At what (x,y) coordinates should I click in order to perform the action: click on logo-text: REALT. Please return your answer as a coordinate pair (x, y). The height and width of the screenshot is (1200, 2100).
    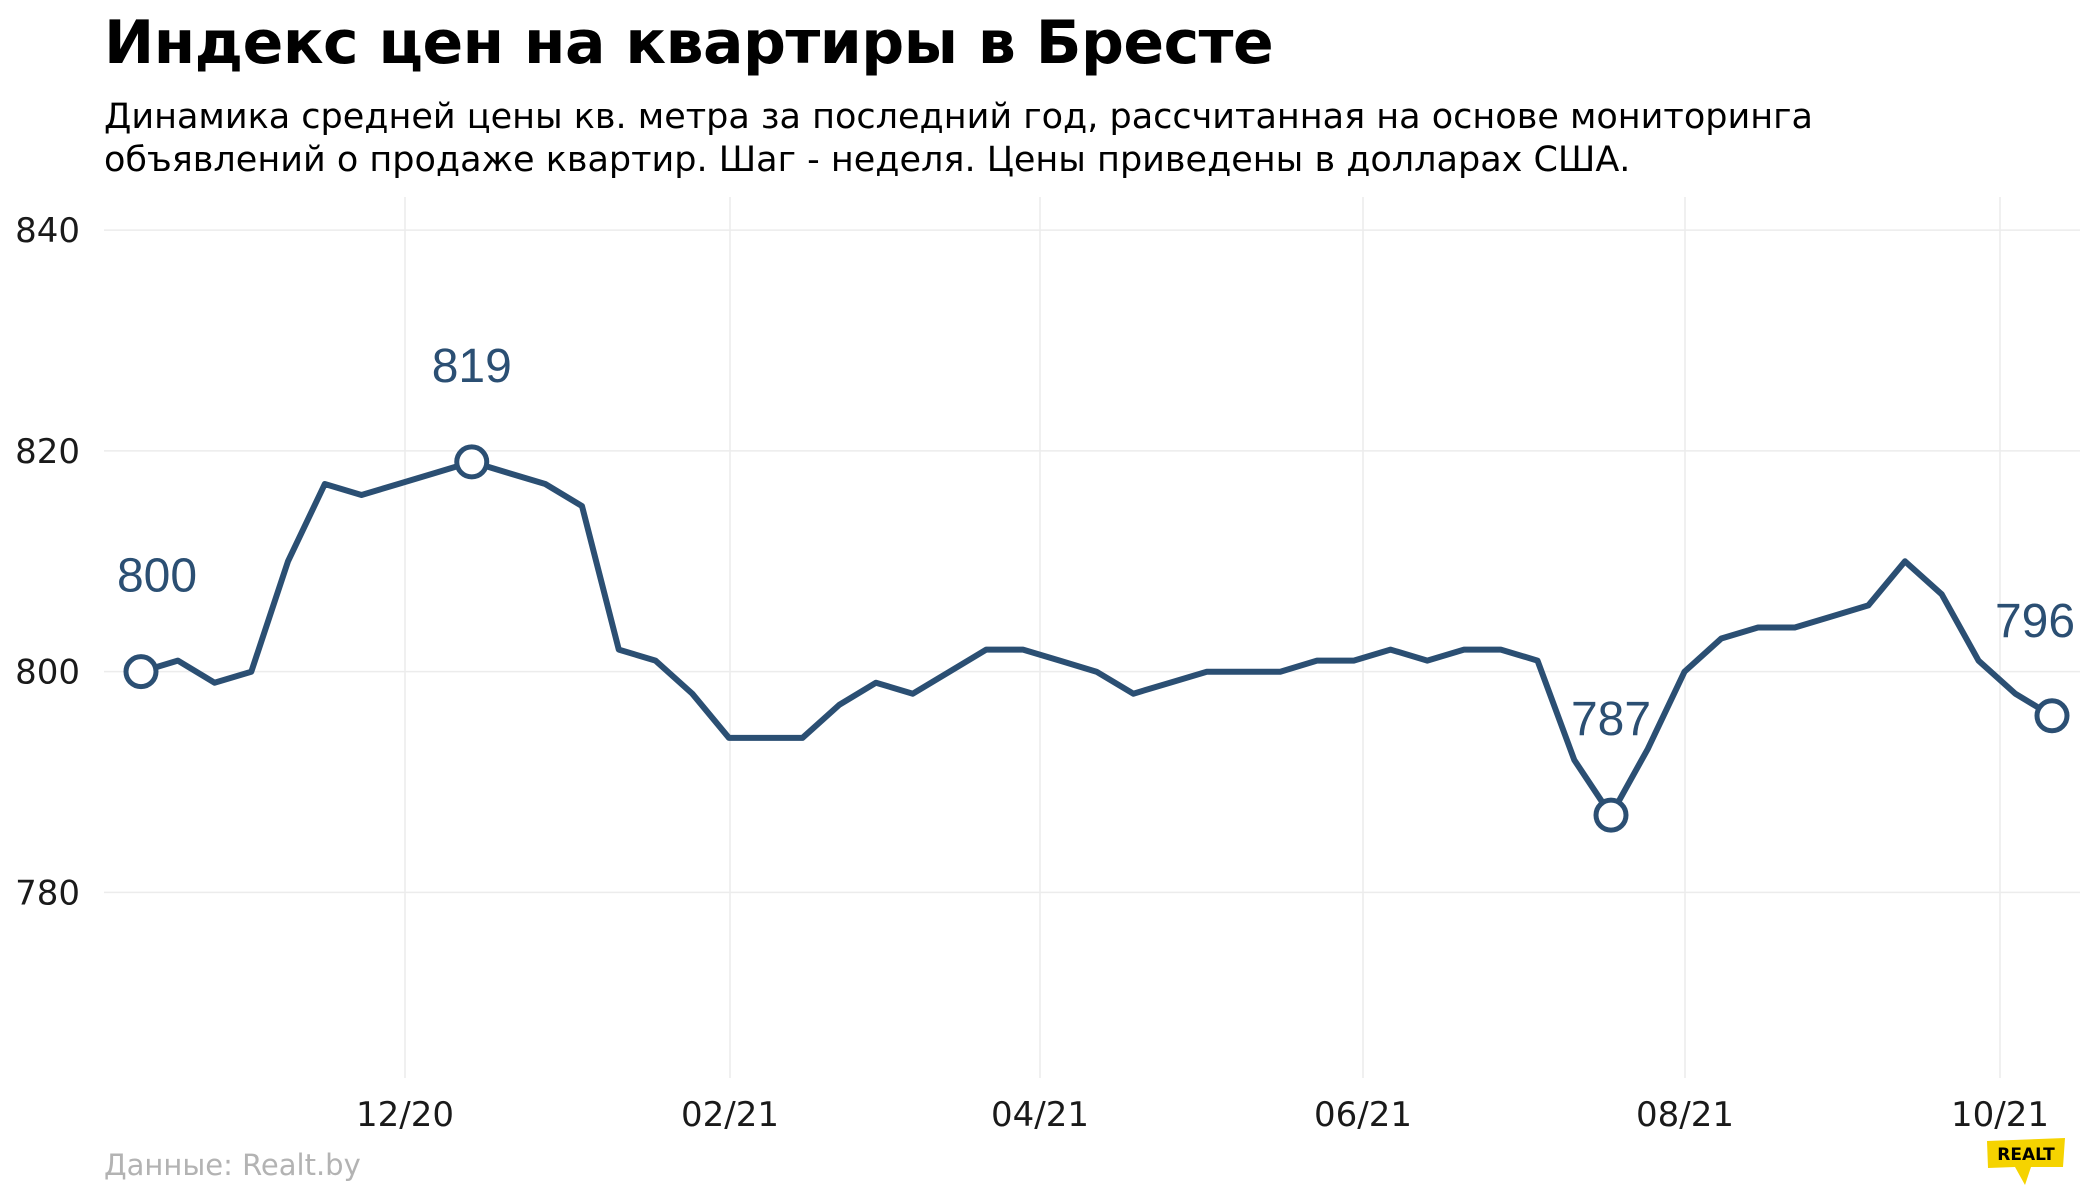
    Looking at the image, I should click on (2026, 1155).